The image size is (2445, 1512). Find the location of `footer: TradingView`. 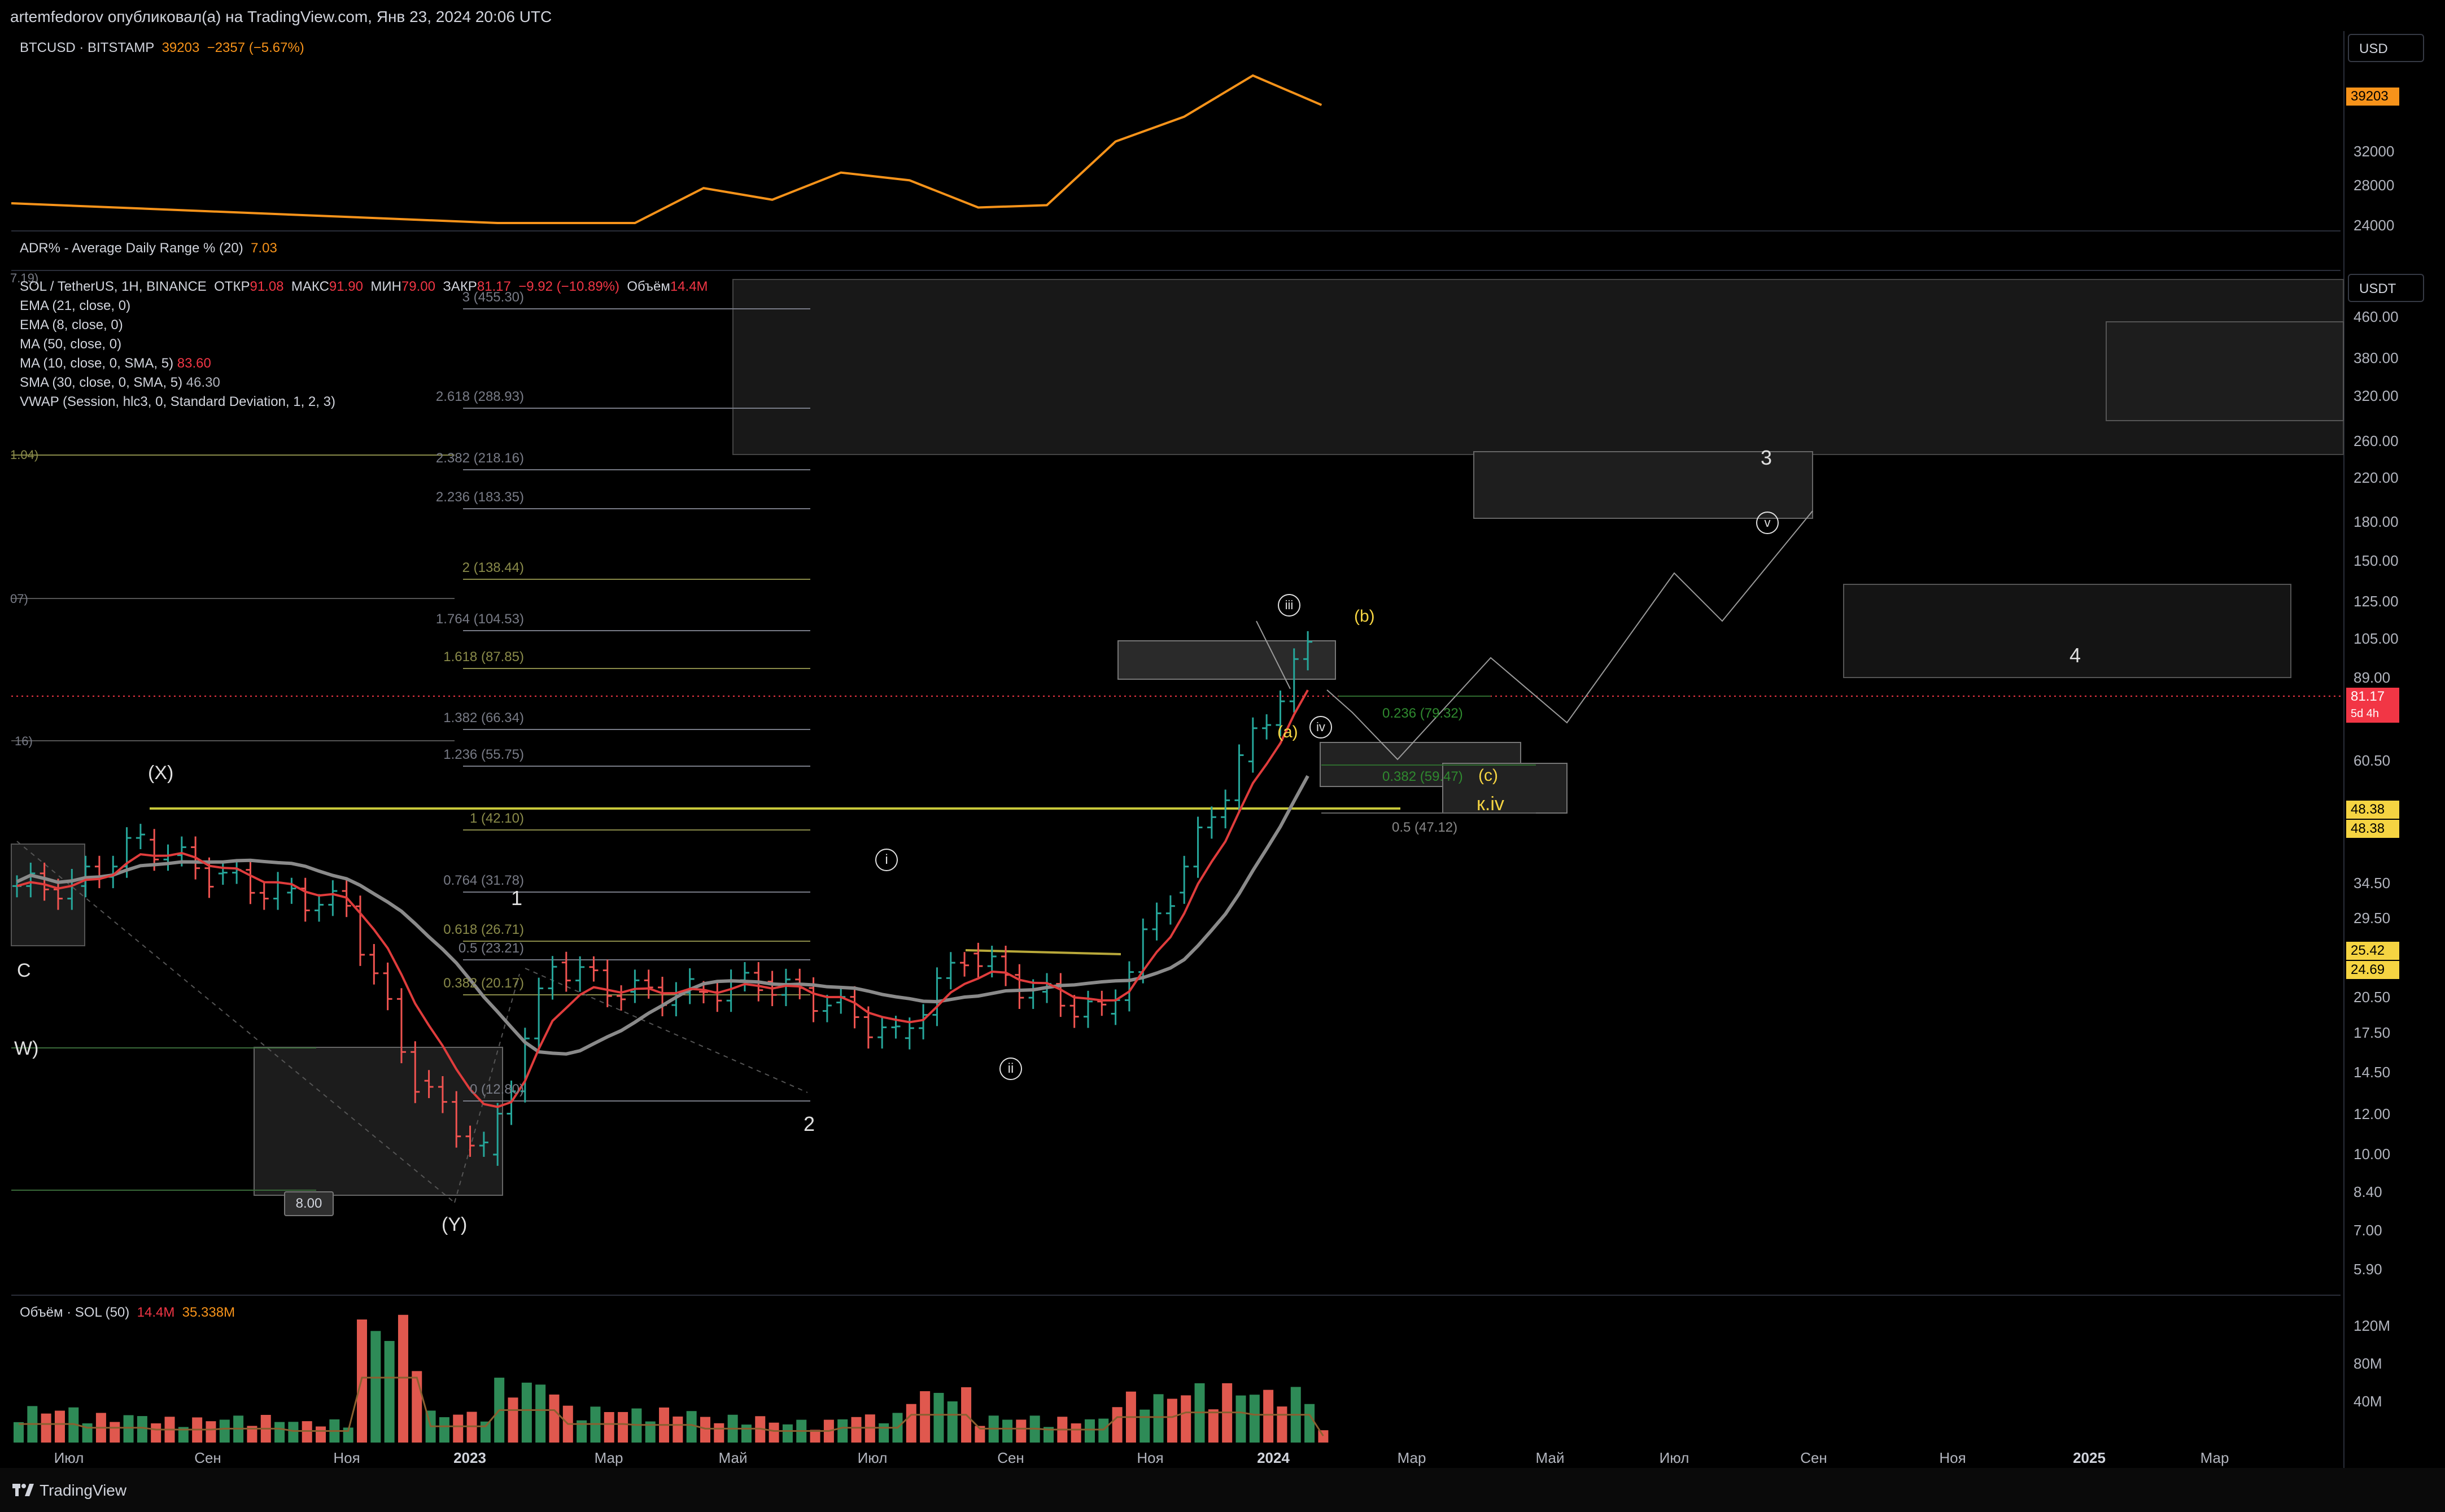

footer: TradingView is located at coordinates (1222, 1490).